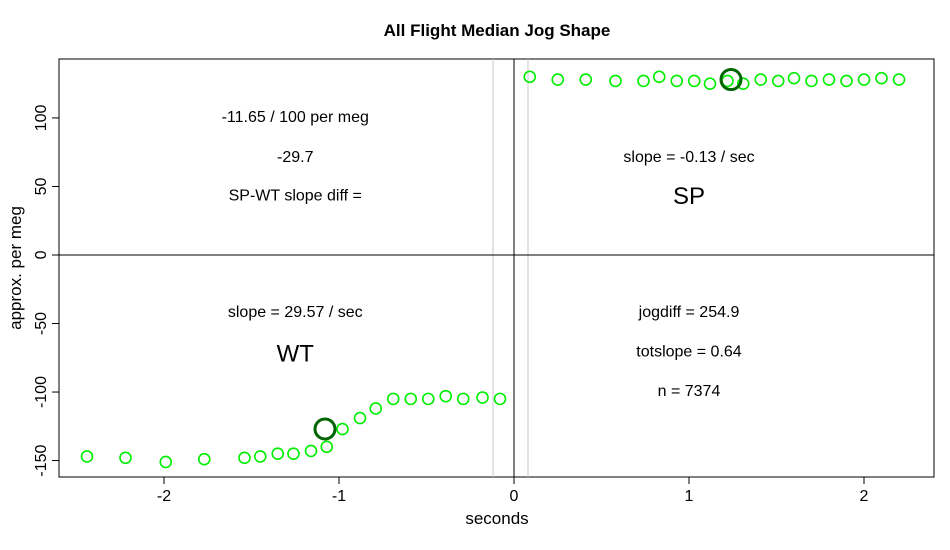  I want to click on annotation-text: jogdiff = 254.9, so click(689, 312).